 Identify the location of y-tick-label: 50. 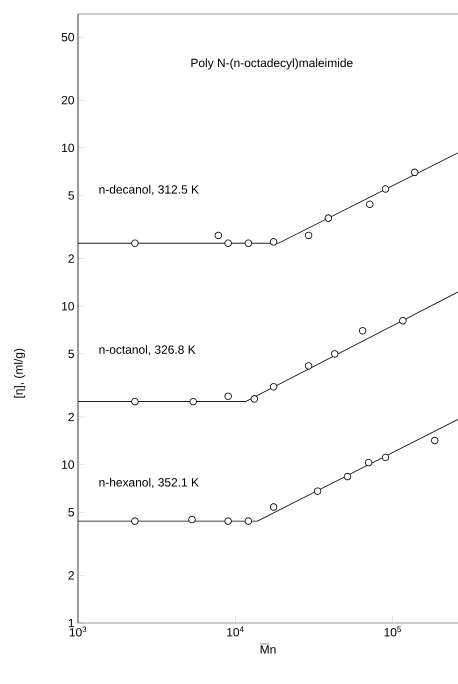
(68, 37).